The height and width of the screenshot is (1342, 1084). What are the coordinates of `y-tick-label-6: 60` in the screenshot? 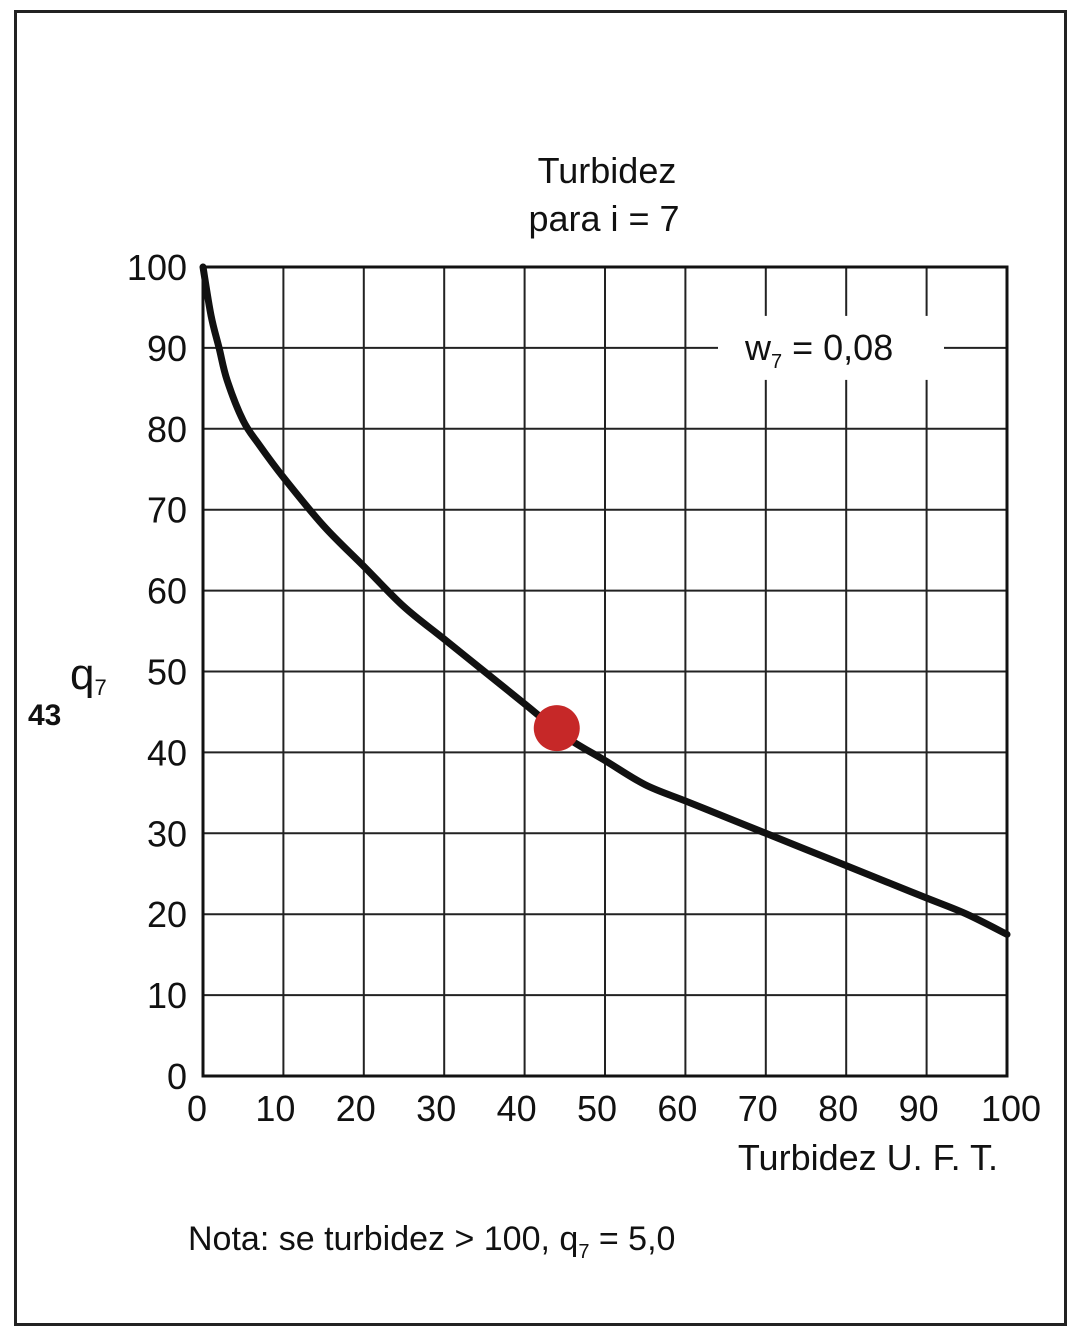 It's located at (167, 591).